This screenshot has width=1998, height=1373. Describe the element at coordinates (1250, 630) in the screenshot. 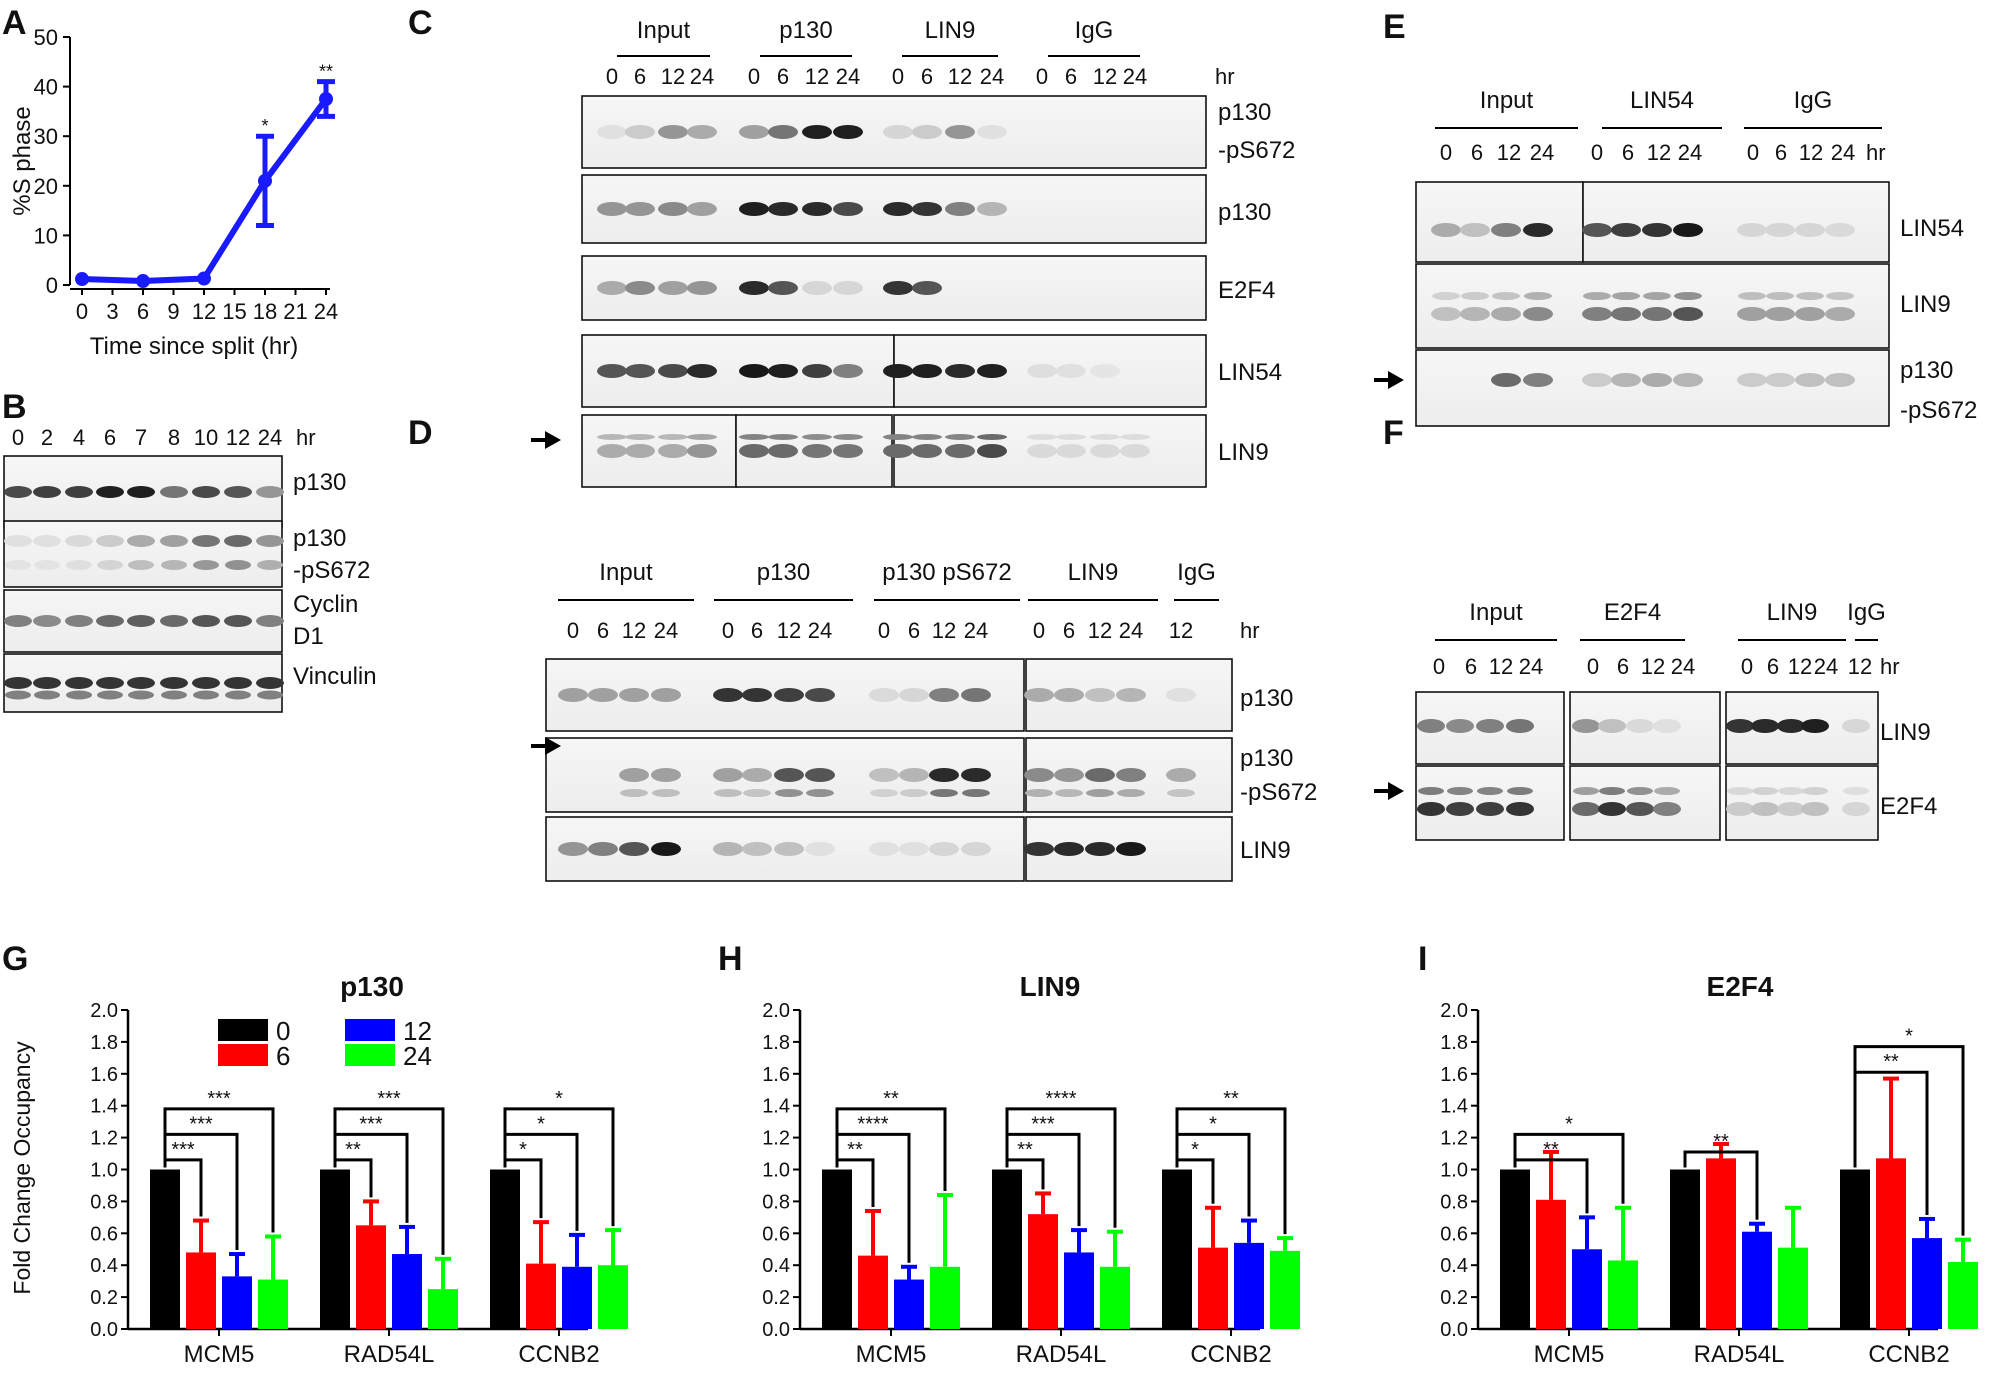

I see `hr-unit: hr` at that location.